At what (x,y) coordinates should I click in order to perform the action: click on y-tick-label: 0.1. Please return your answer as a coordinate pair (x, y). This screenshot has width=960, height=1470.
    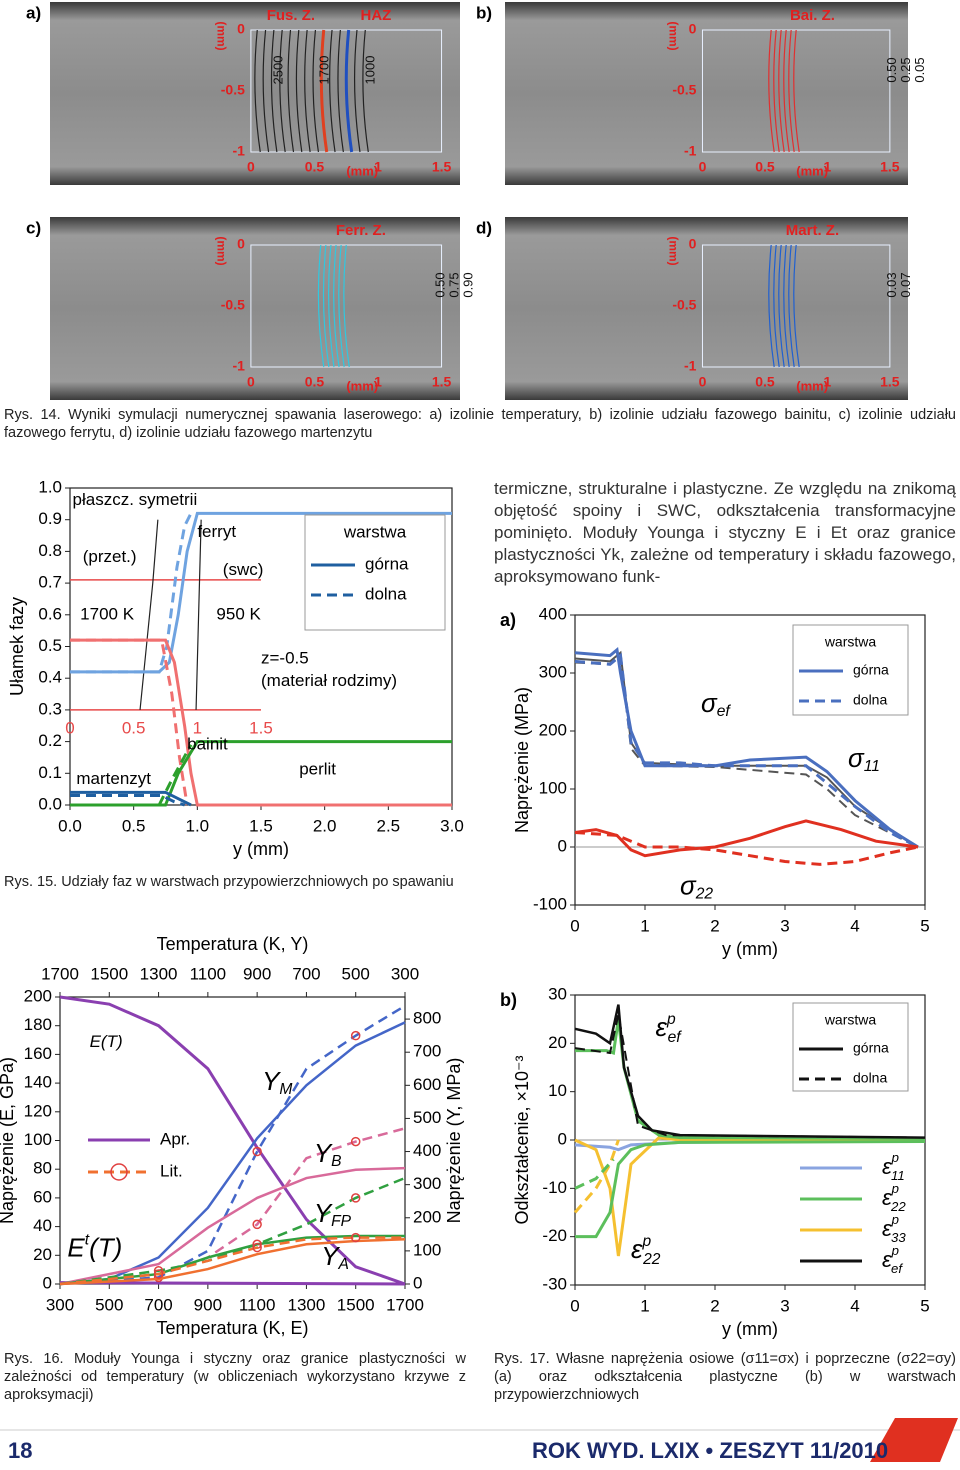
    Looking at the image, I should click on (50, 772).